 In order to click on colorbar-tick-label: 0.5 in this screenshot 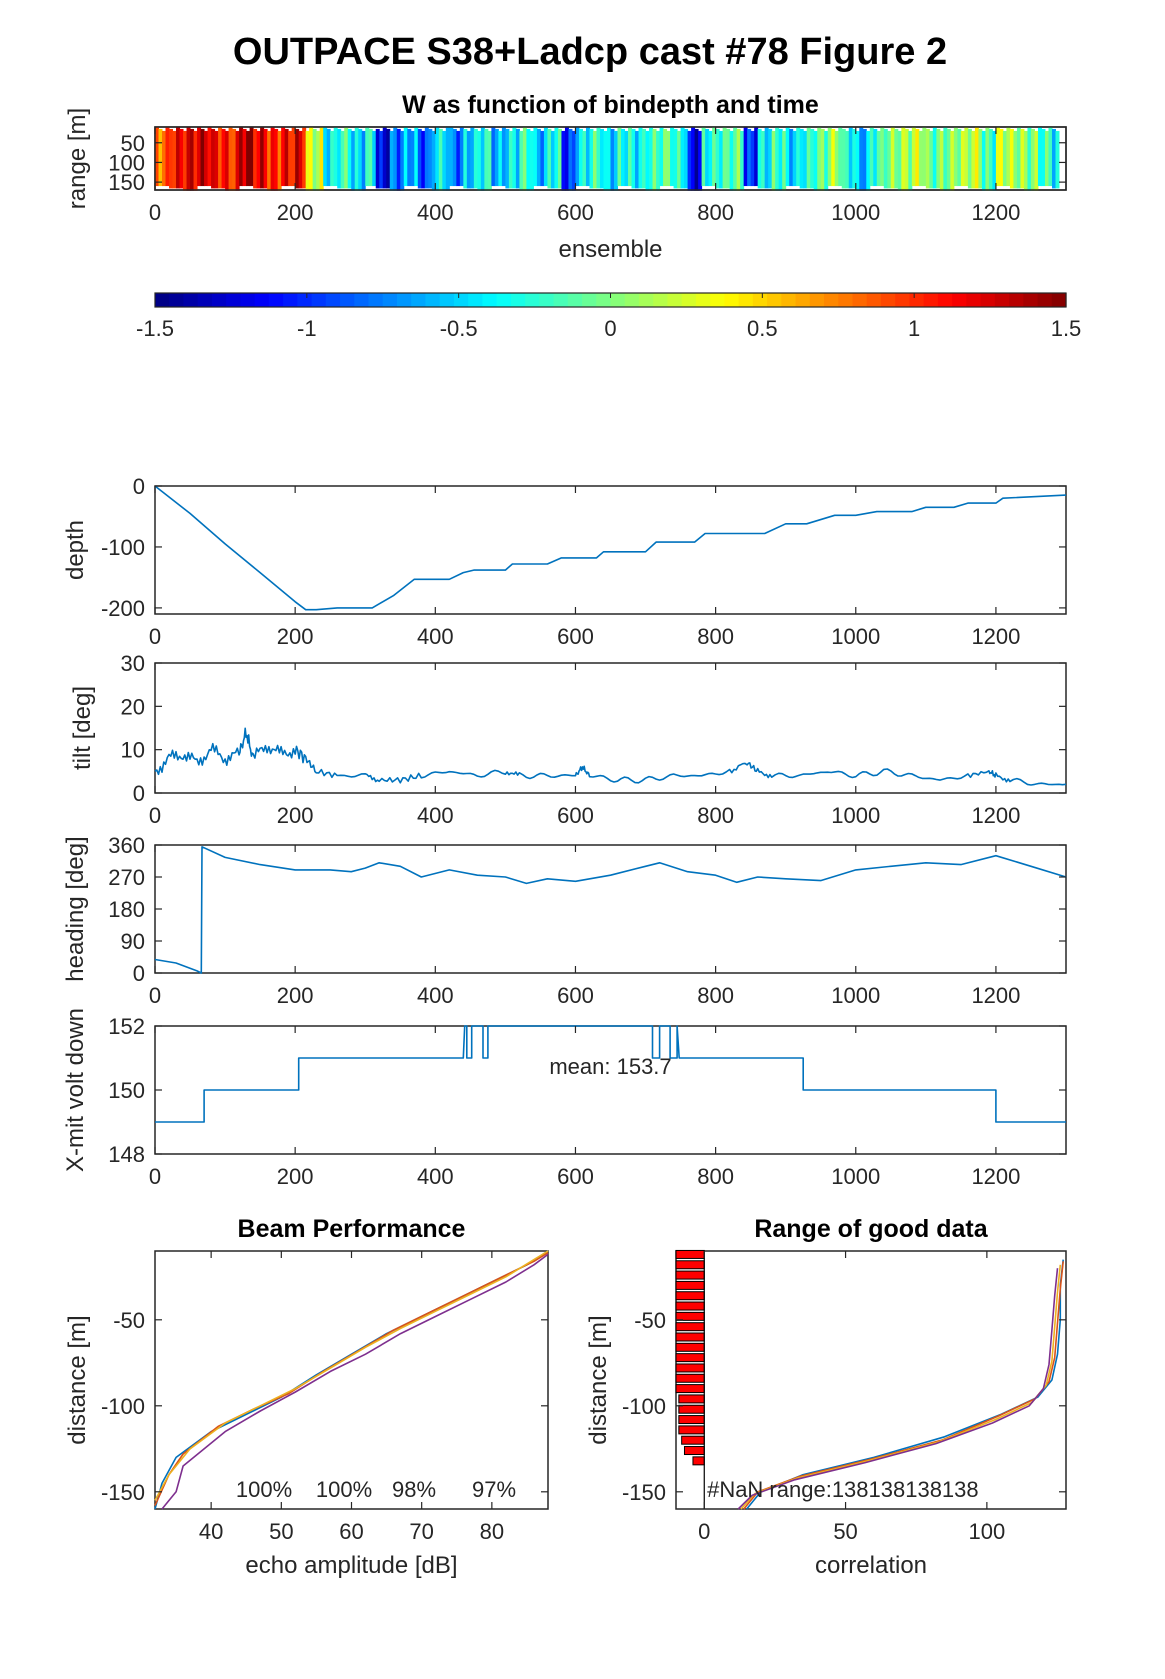, I will do `click(762, 328)`.